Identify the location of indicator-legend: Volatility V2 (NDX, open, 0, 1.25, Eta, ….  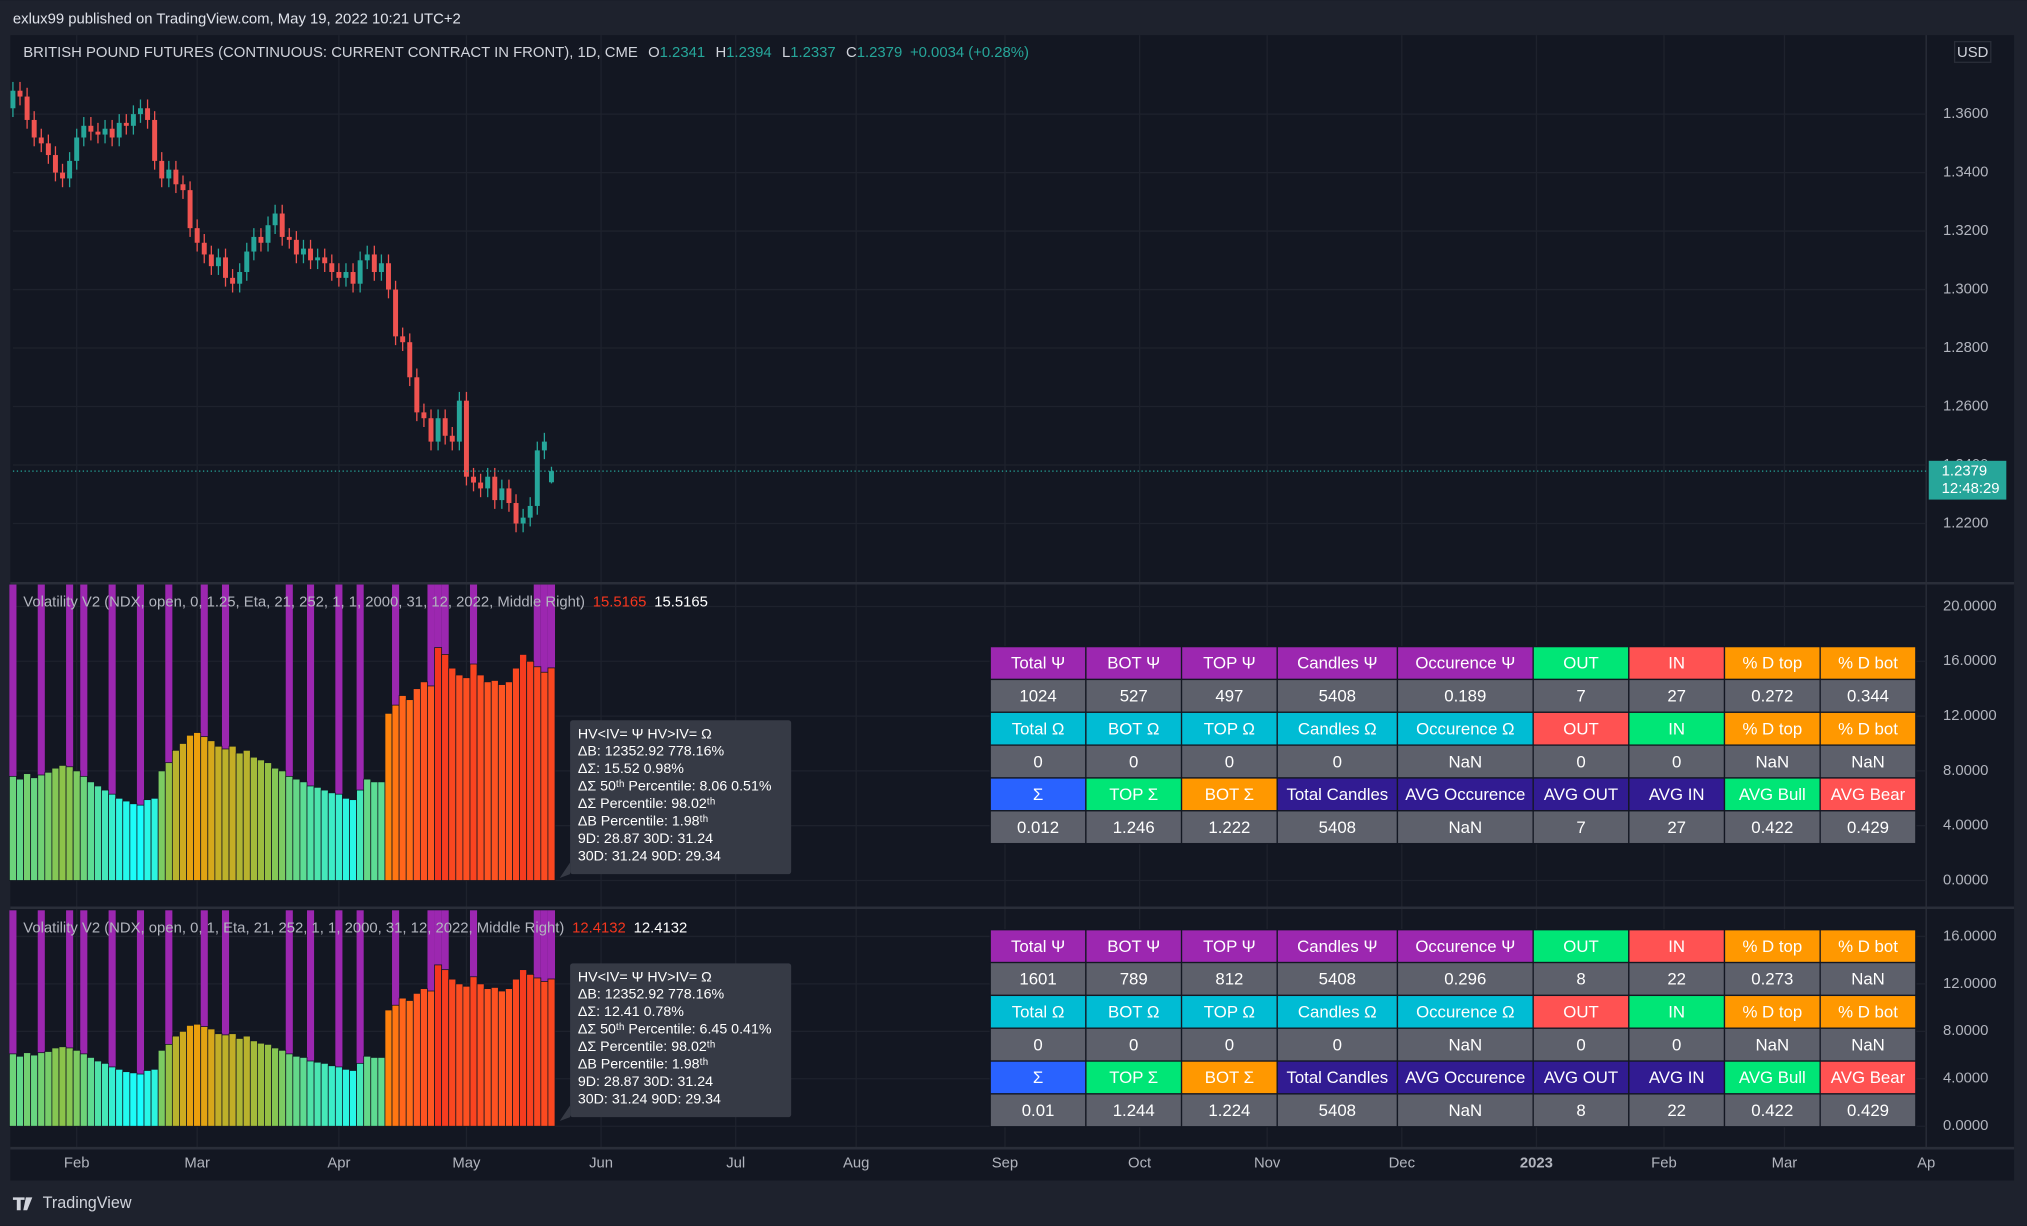
(365, 603).